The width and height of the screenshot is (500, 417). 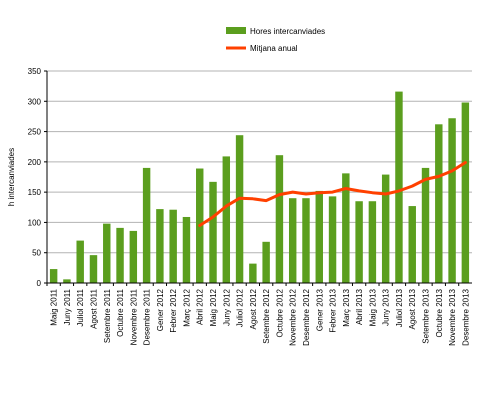 I want to click on line-series, so click(x=332, y=194).